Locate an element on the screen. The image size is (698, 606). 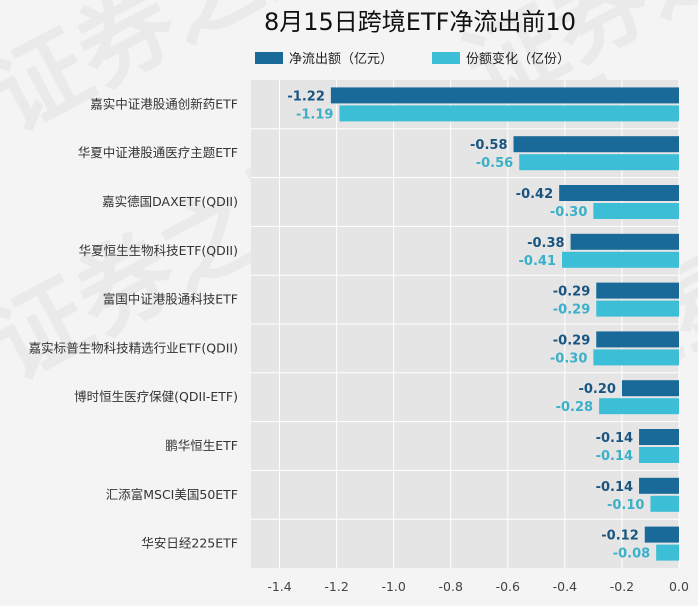
value-label-share-change: -0.56 is located at coordinates (494, 163).